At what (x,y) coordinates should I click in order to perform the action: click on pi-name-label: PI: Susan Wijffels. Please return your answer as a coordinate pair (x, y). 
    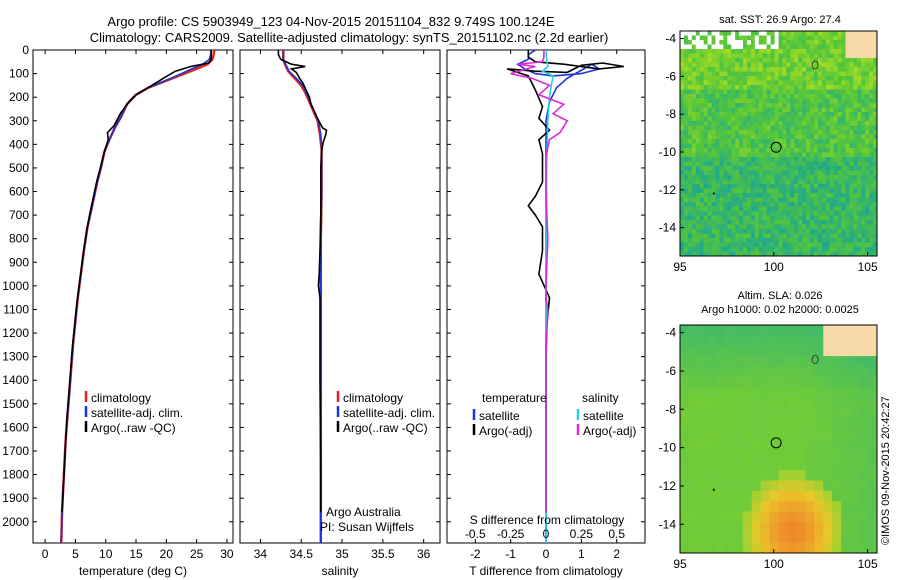
    Looking at the image, I should click on (367, 527).